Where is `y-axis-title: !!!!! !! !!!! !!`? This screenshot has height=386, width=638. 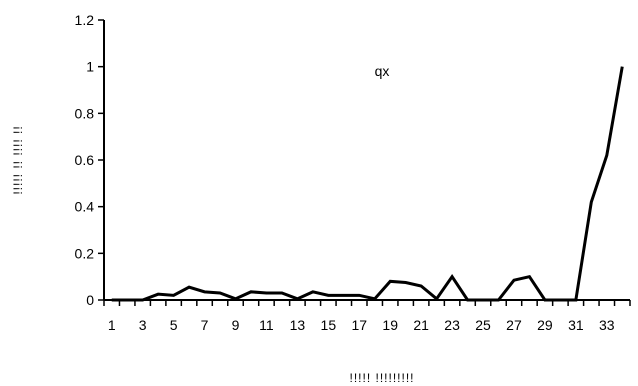
y-axis-title: !!!!! !! !!!! !! is located at coordinates (18, 159).